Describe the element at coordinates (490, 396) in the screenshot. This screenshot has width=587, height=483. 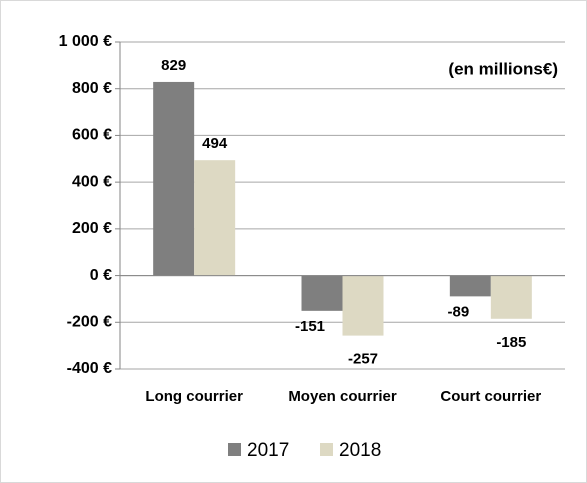
I see `x-tick-label: Court courrier` at that location.